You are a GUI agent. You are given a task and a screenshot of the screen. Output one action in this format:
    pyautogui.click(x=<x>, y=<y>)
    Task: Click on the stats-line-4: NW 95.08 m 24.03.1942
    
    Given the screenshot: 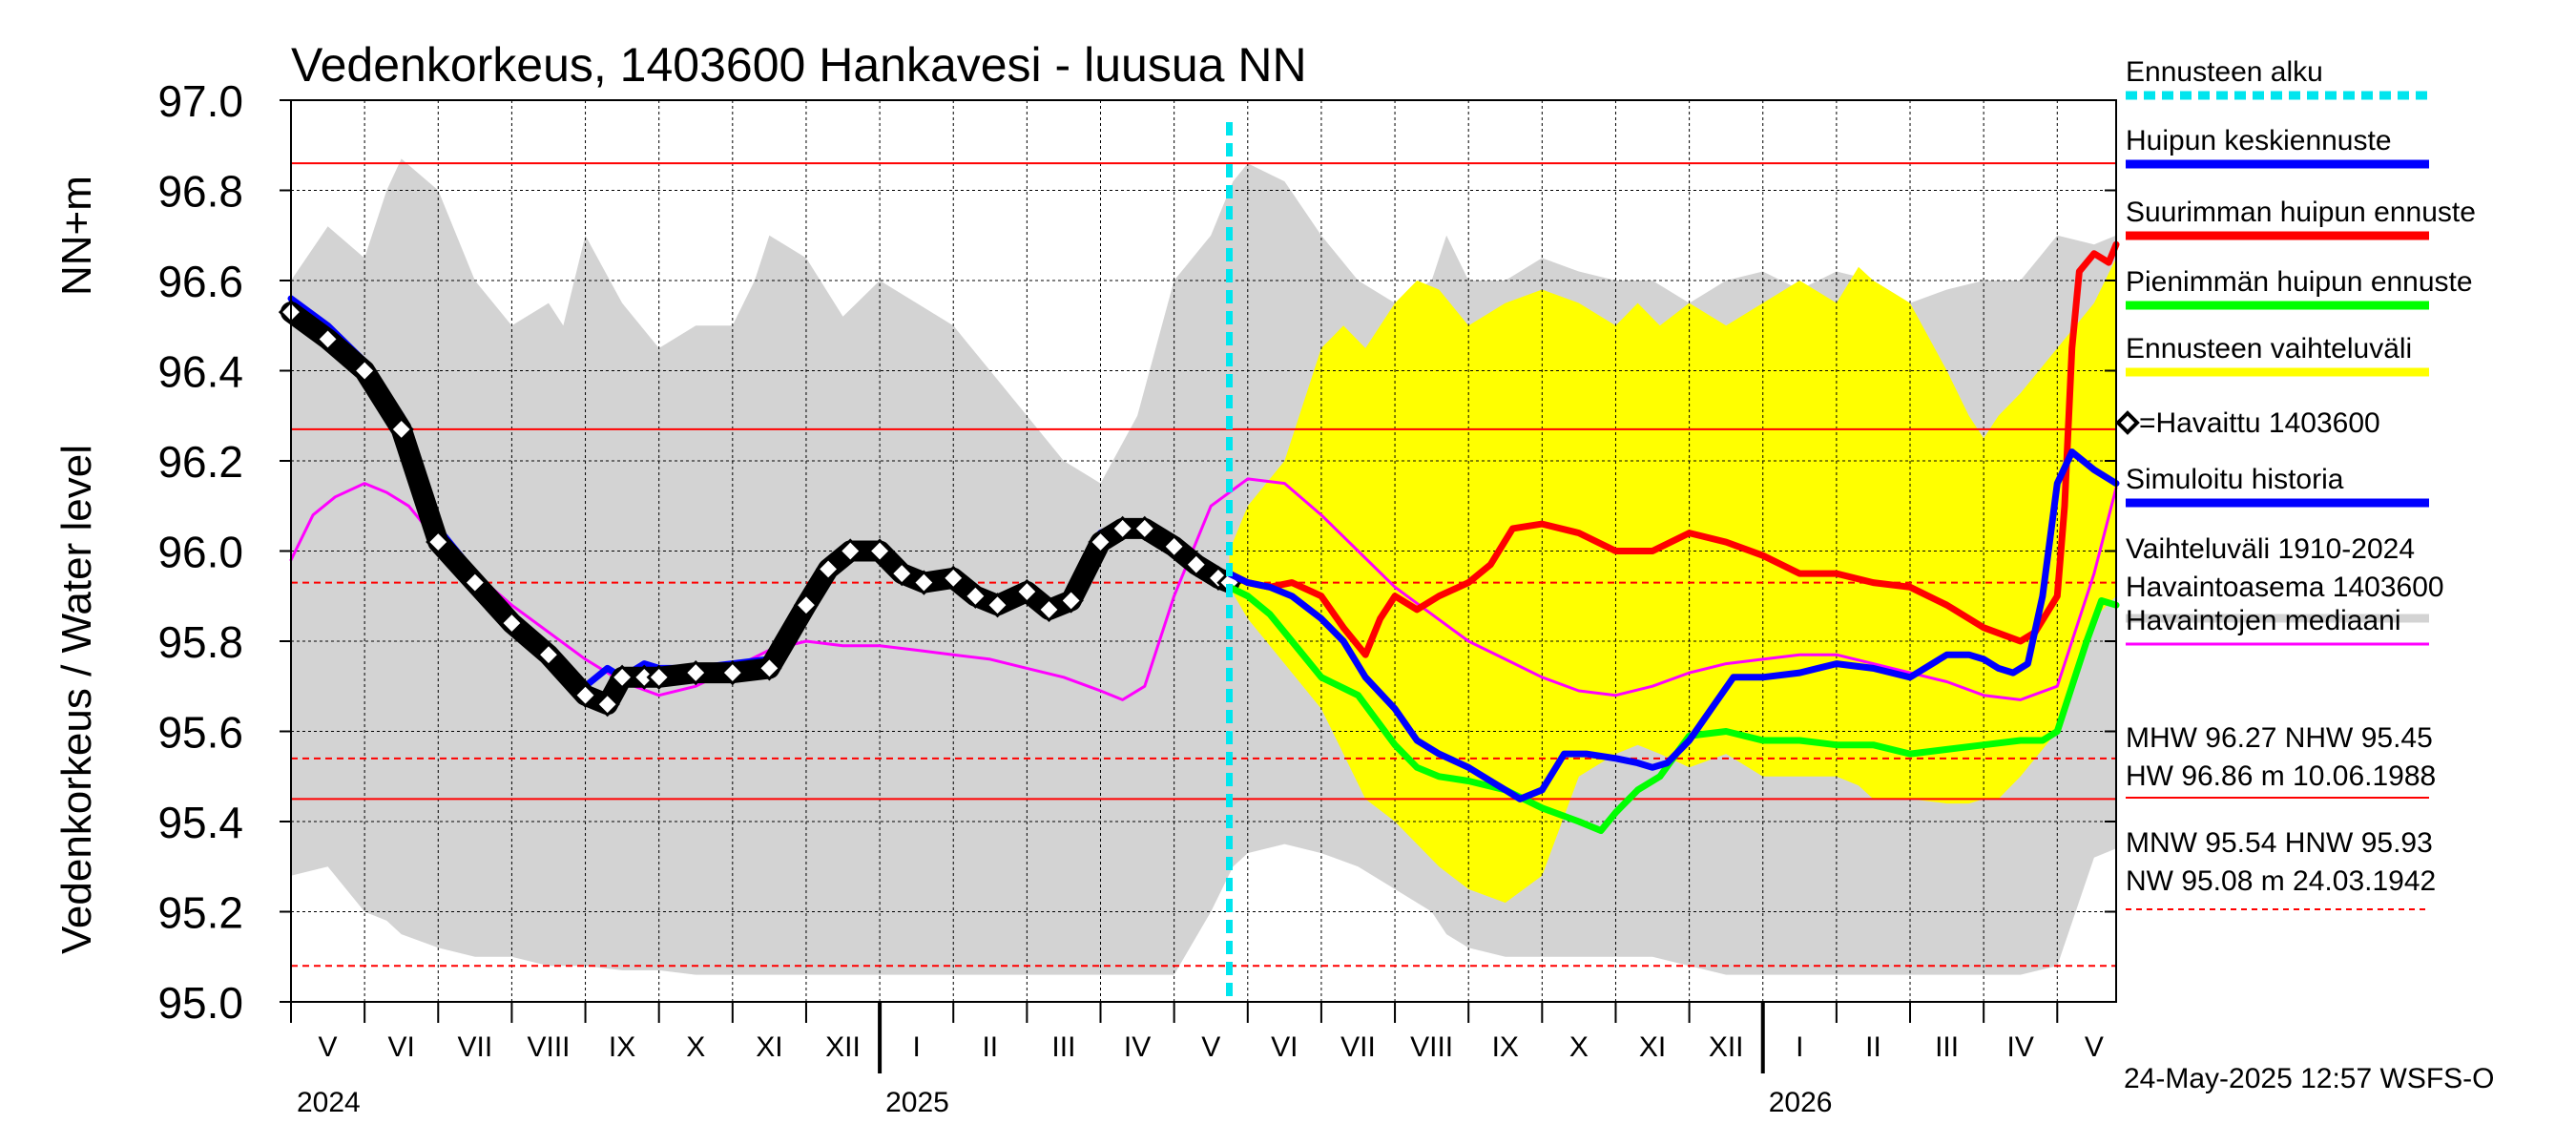 What is the action you would take?
    pyautogui.click(x=2281, y=881)
    